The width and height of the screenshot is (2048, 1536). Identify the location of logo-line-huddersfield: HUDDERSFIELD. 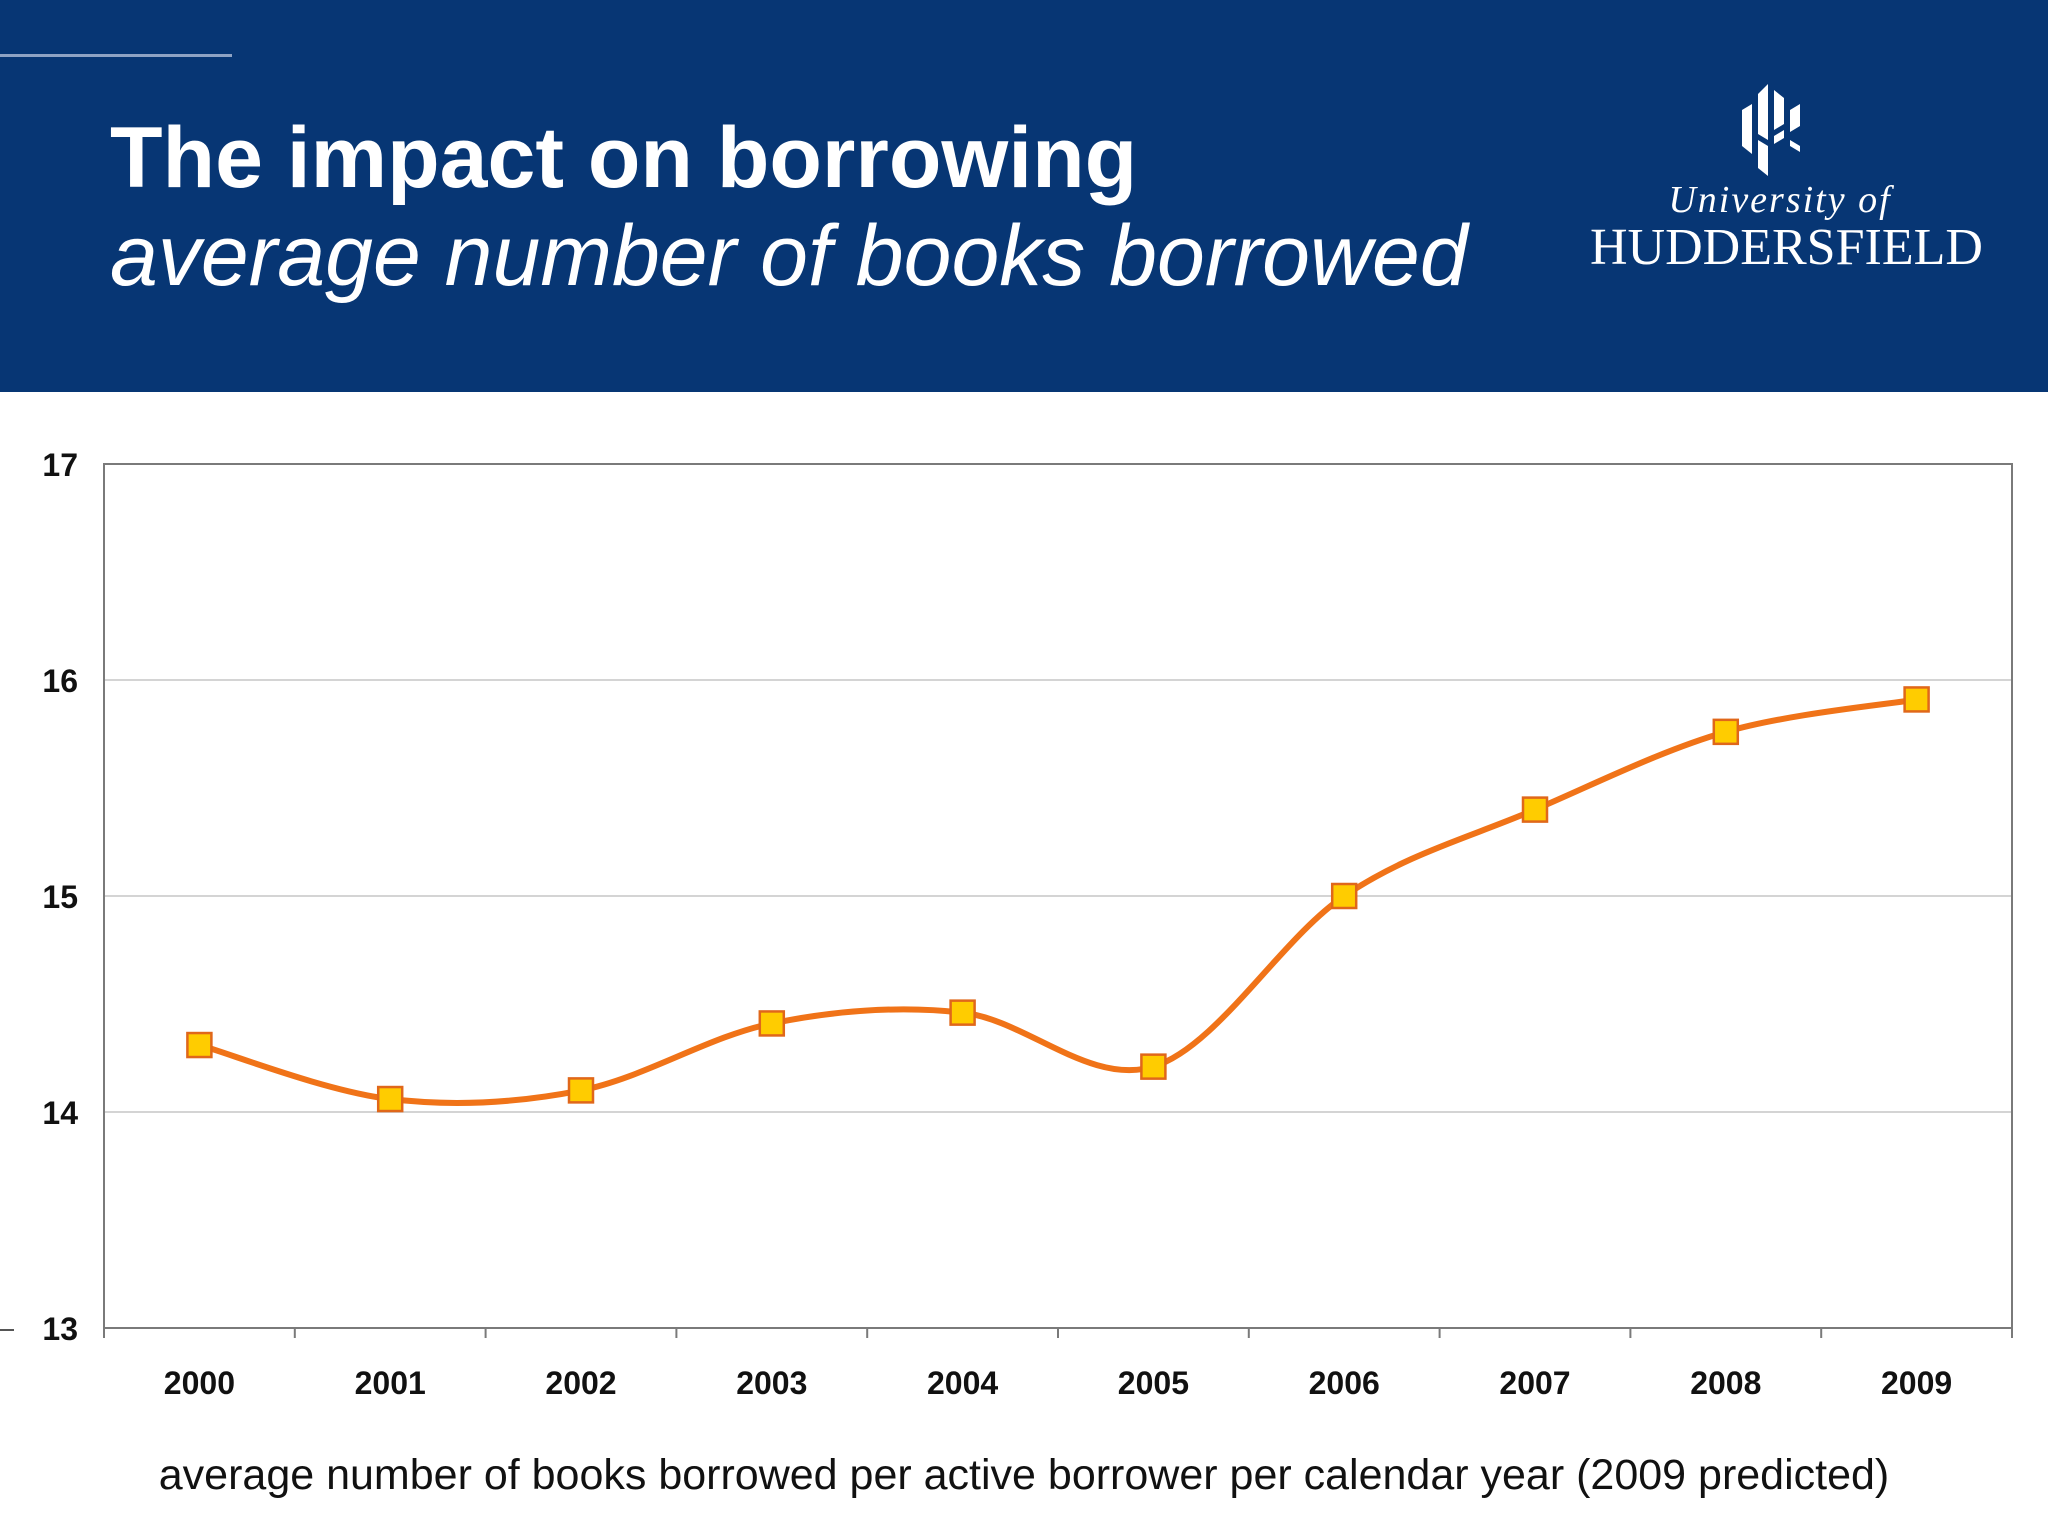
(1786, 247).